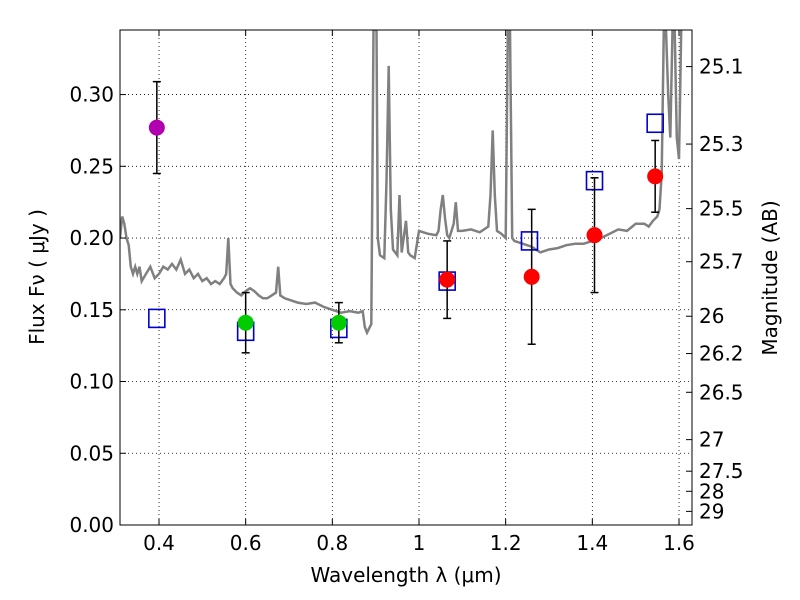 Image resolution: width=800 pixels, height=600 pixels. I want to click on x-tick-label: 0.4, so click(159, 543).